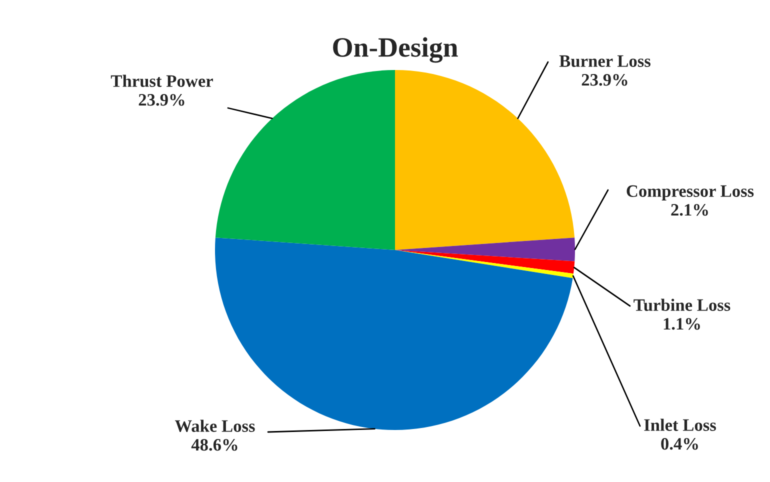  I want to click on slice-label: Inlet Loss, so click(680, 424).